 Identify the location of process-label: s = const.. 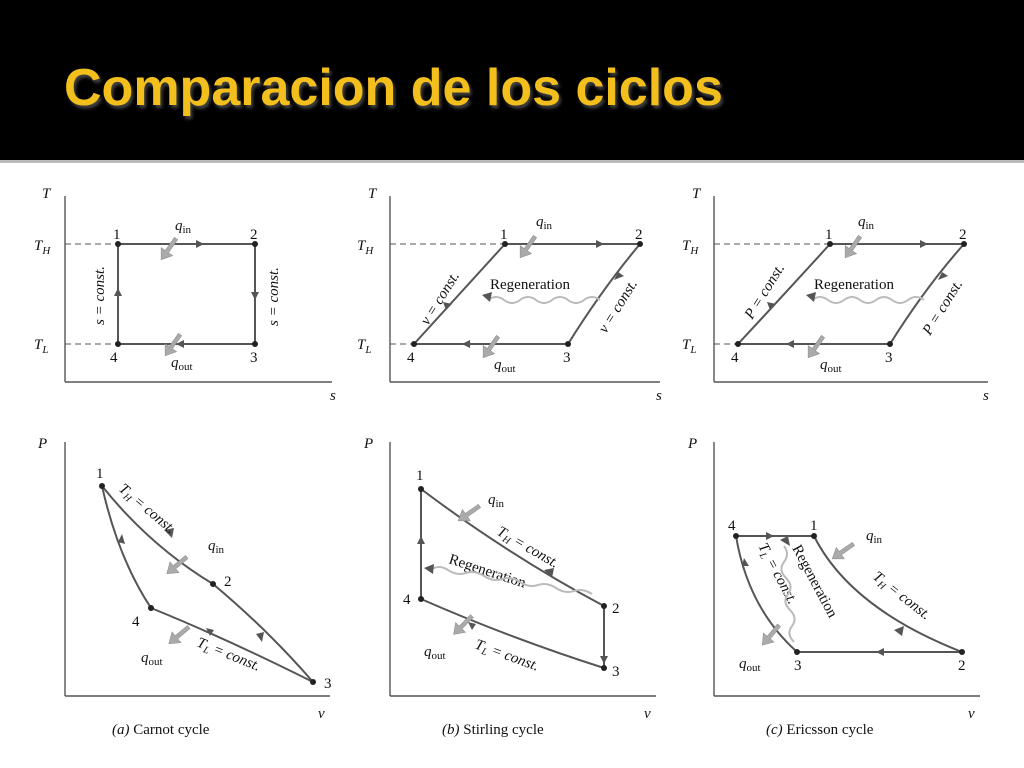
(274, 296).